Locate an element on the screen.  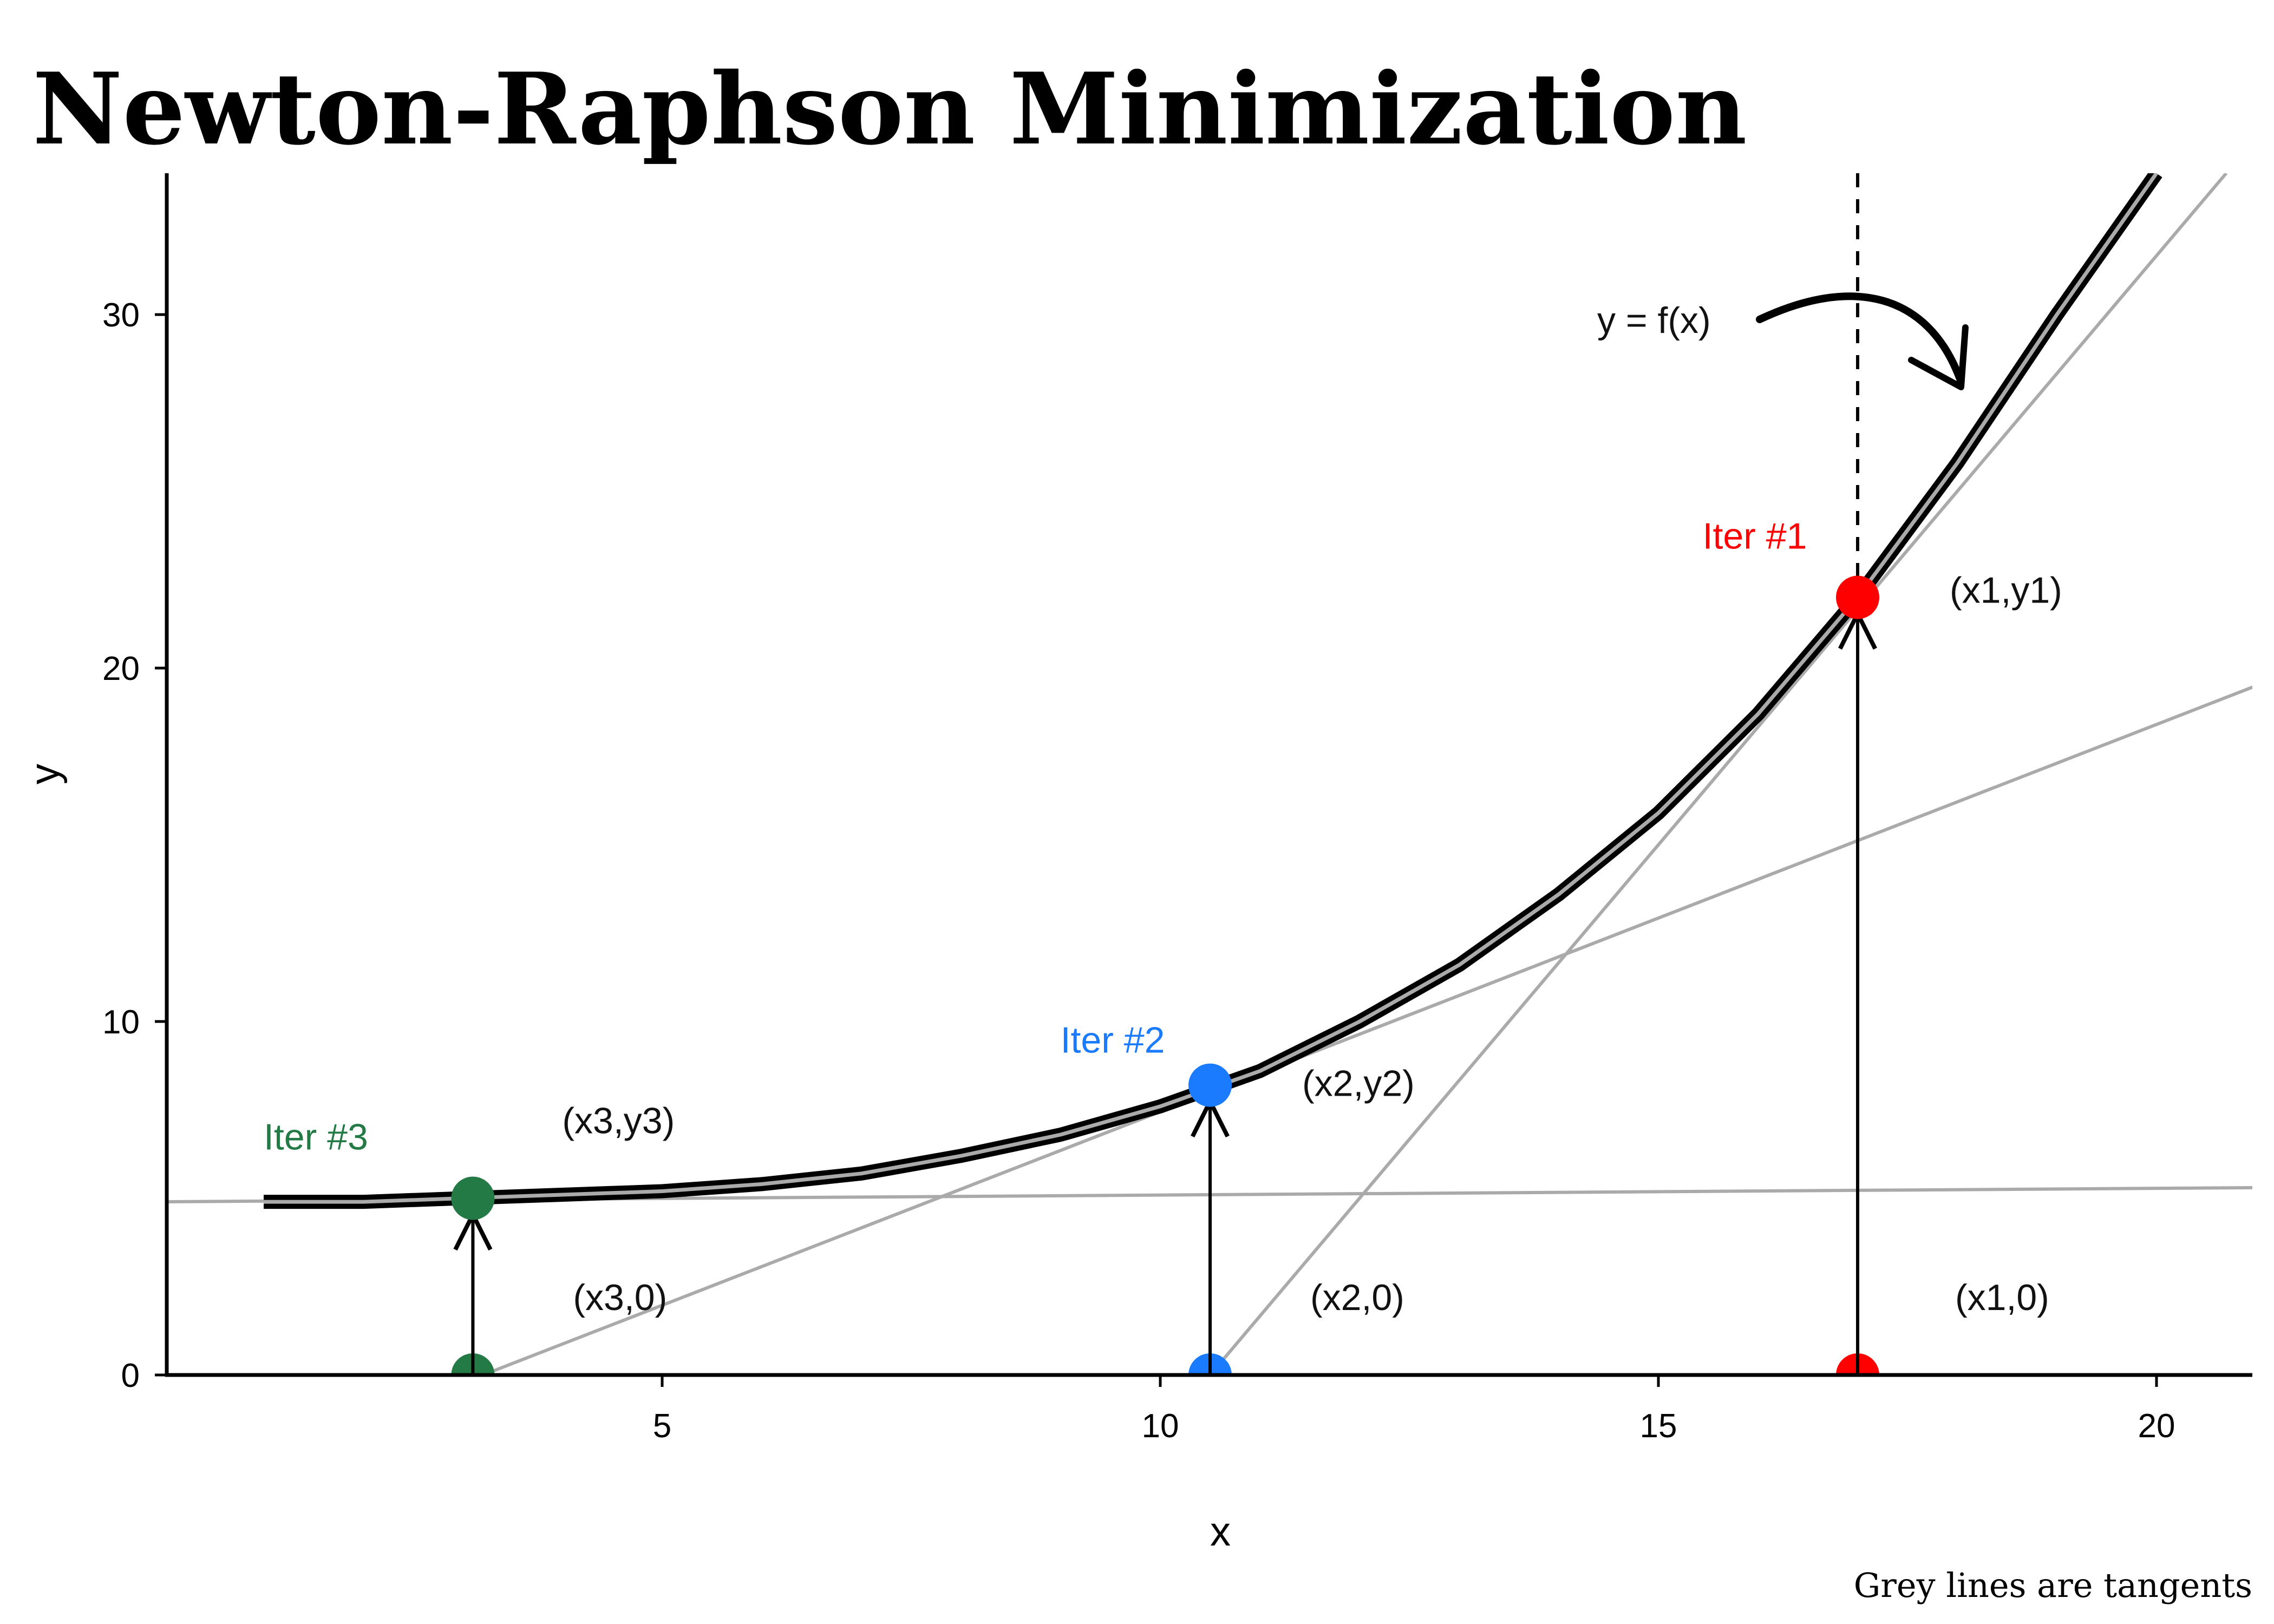
curve-label-arrowhead is located at coordinates (1939, 357).